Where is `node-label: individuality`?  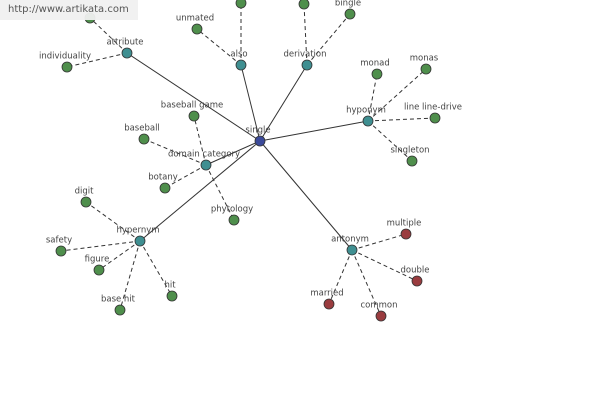 node-label: individuality is located at coordinates (65, 57).